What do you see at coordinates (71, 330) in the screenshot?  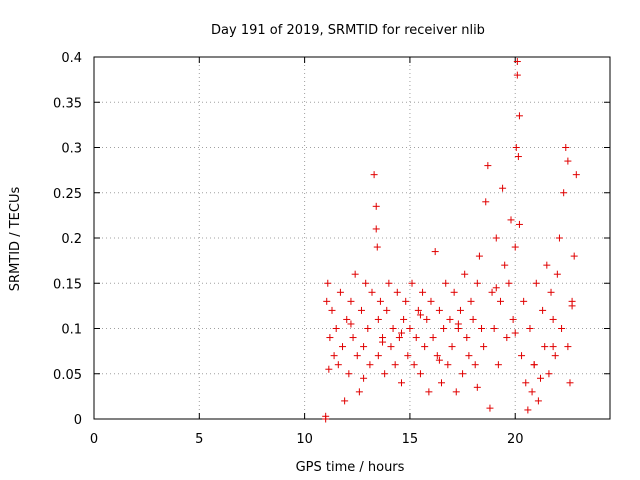 I see `y-tick-label: 0.1` at bounding box center [71, 330].